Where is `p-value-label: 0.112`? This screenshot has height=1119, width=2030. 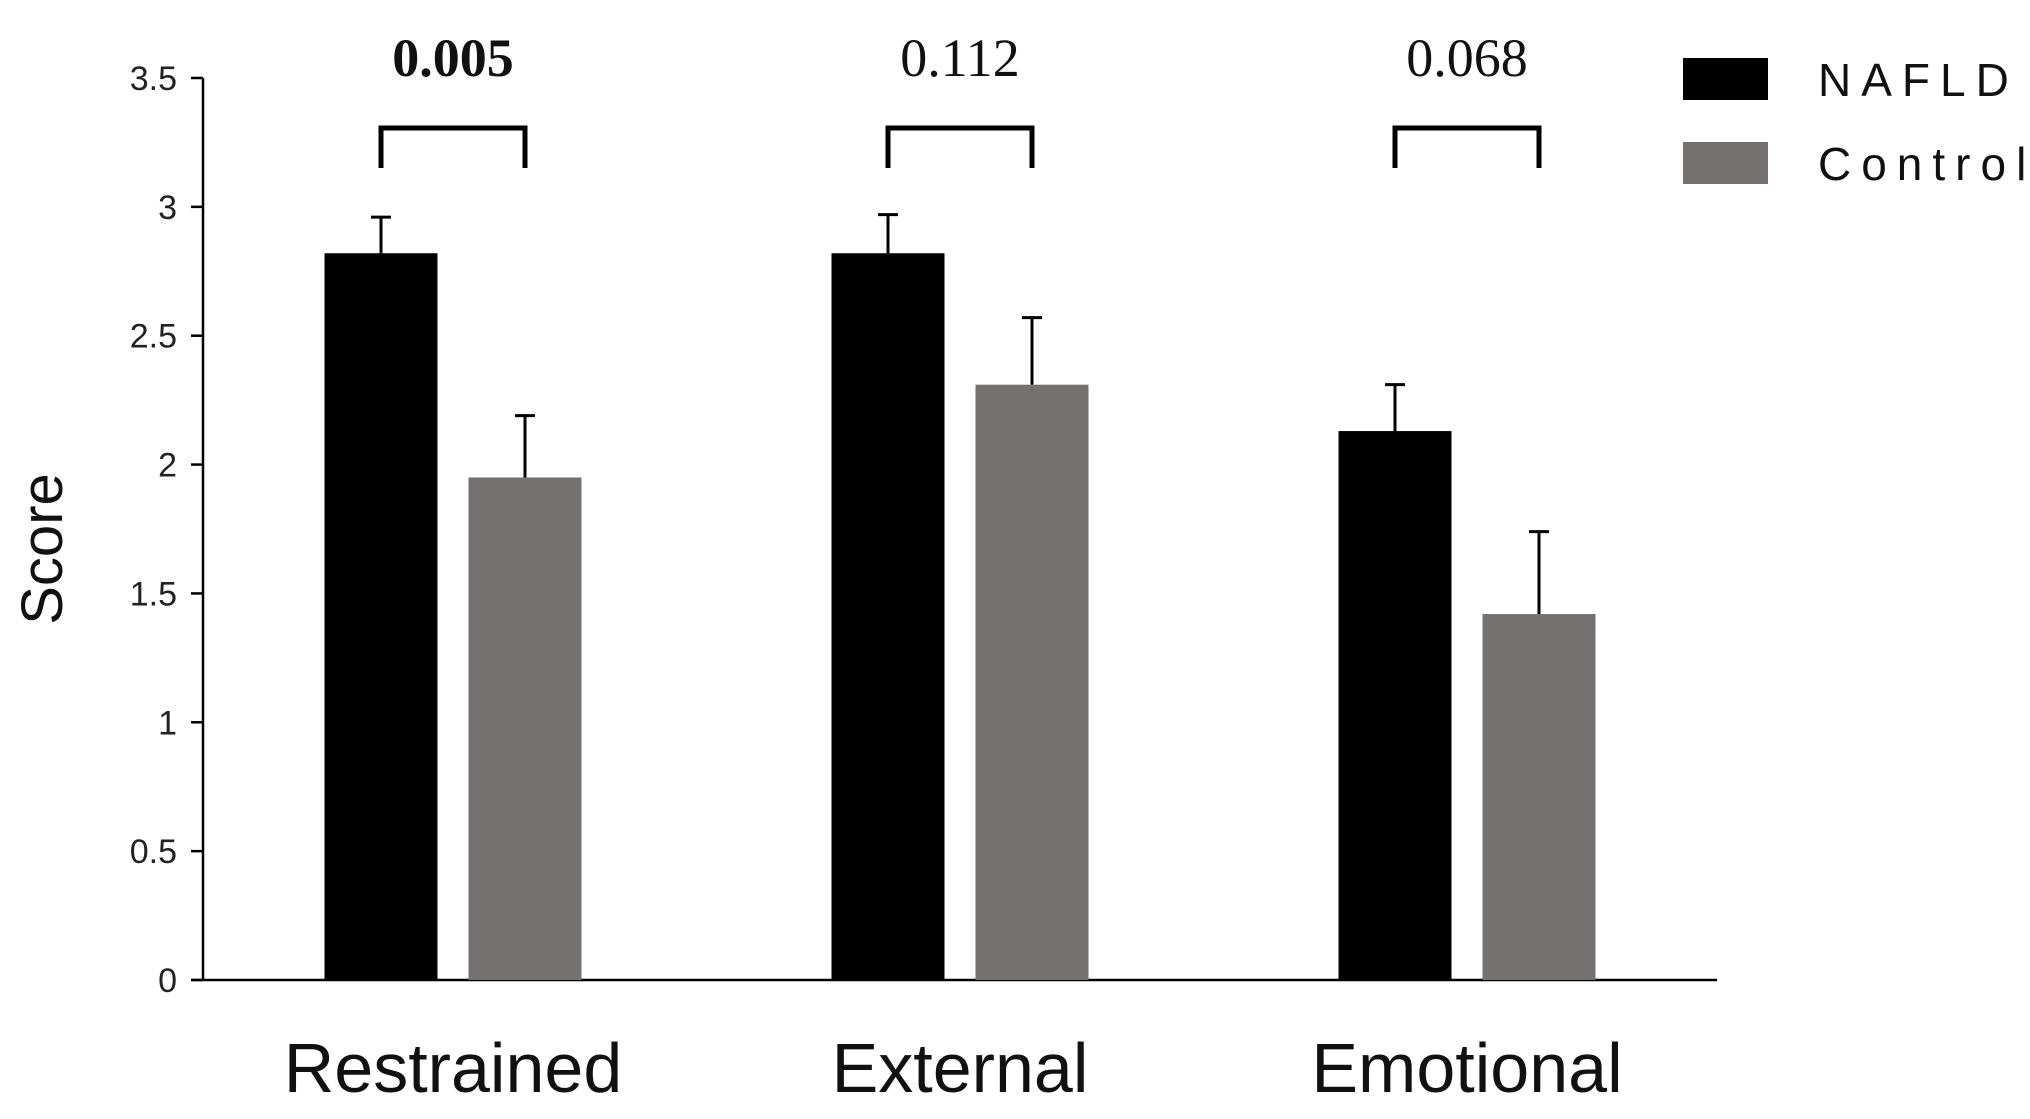 p-value-label: 0.112 is located at coordinates (960, 58).